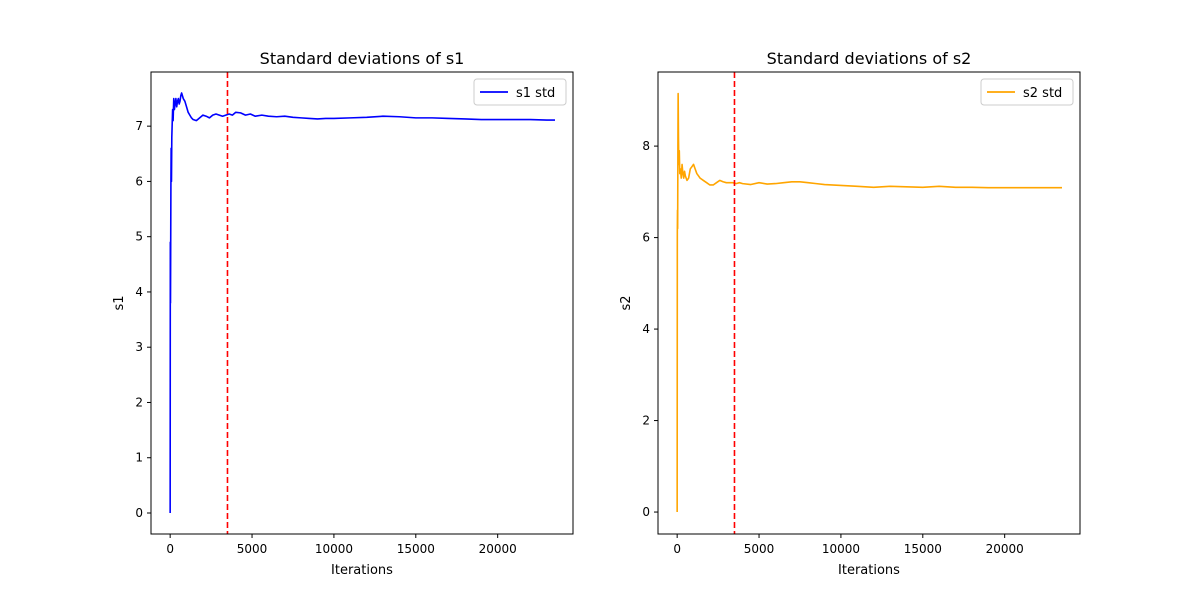 Image resolution: width=1200 pixels, height=600 pixels. What do you see at coordinates (646, 146) in the screenshot?
I see `y-tick-label: 8` at bounding box center [646, 146].